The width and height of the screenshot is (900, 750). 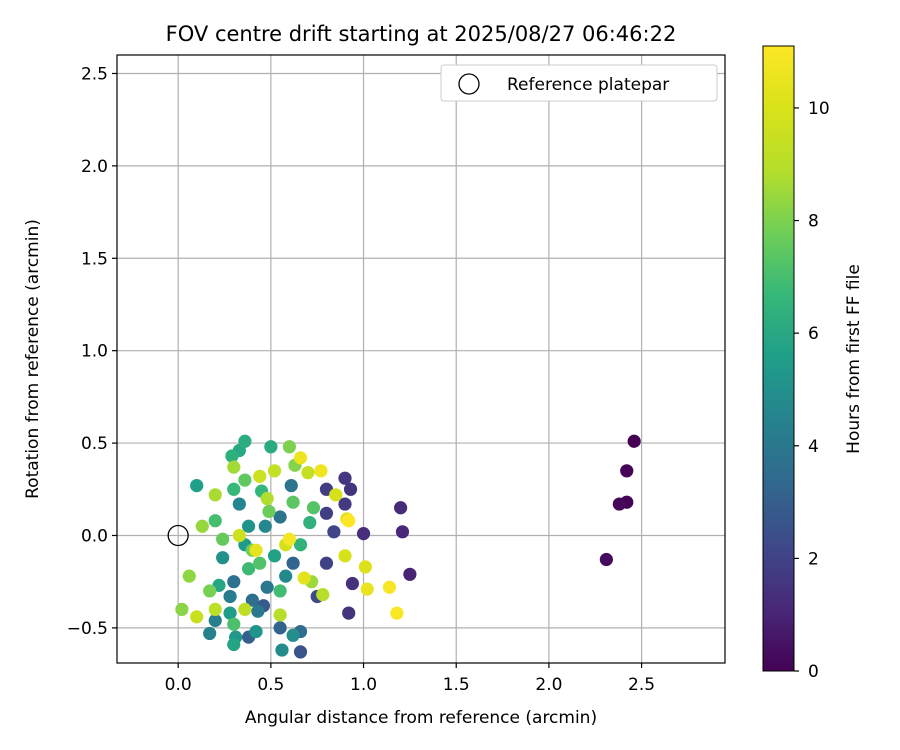 I want to click on colorbar: 0 2 4 6 8 10 Hours from first FF file, so click(x=813, y=363).